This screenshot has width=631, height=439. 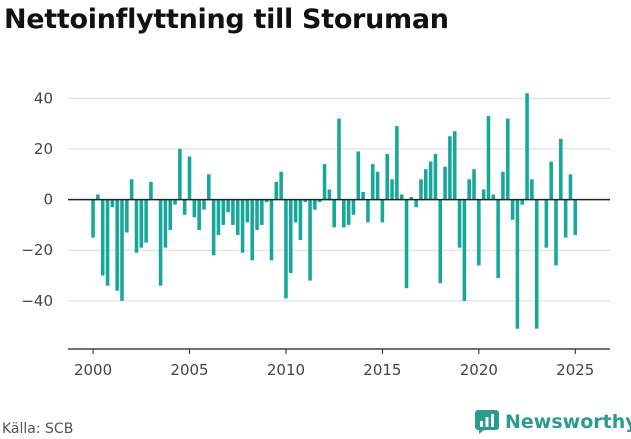 What do you see at coordinates (382, 370) in the screenshot?
I see `x-tick-label: 2015` at bounding box center [382, 370].